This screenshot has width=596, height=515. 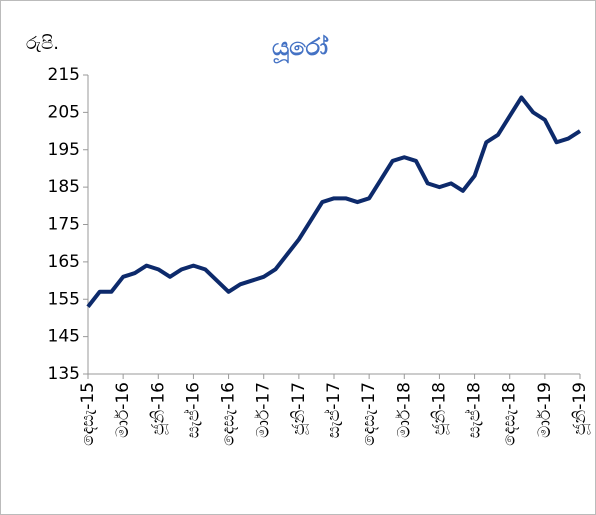 I want to click on chart-title: යූරෝ, so click(x=300, y=48).